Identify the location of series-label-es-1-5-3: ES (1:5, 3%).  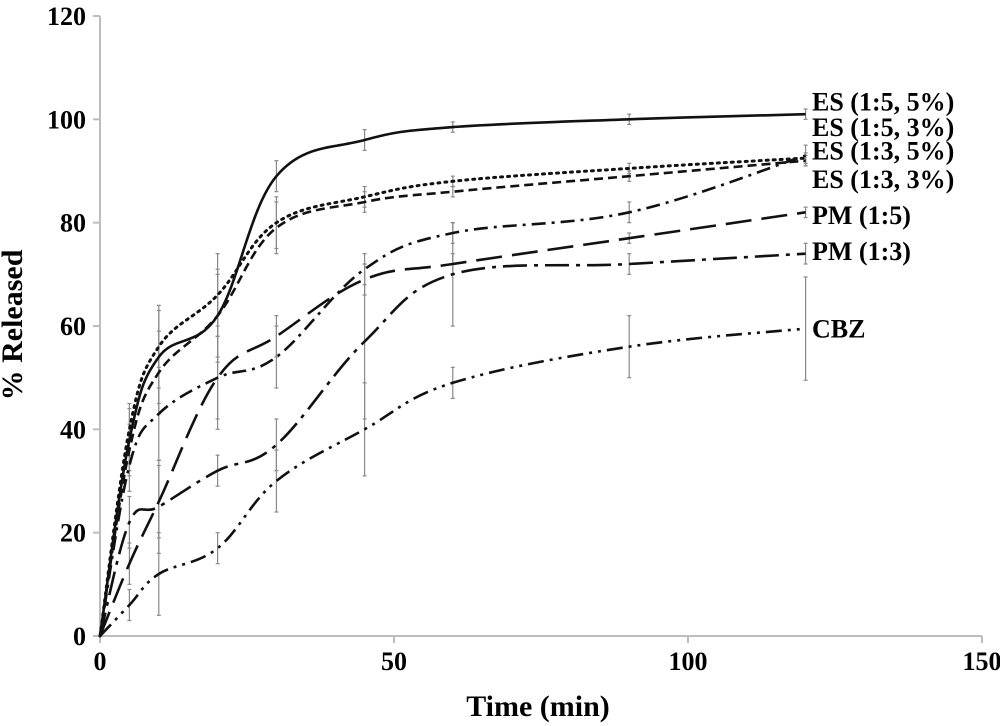
(883, 127).